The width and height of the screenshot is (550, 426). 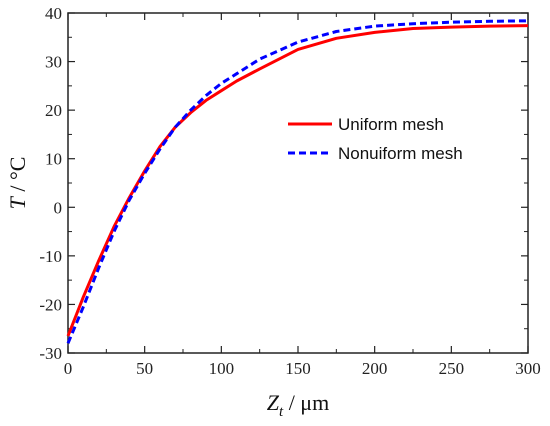 What do you see at coordinates (375, 368) in the screenshot?
I see `x-tick-label: 200` at bounding box center [375, 368].